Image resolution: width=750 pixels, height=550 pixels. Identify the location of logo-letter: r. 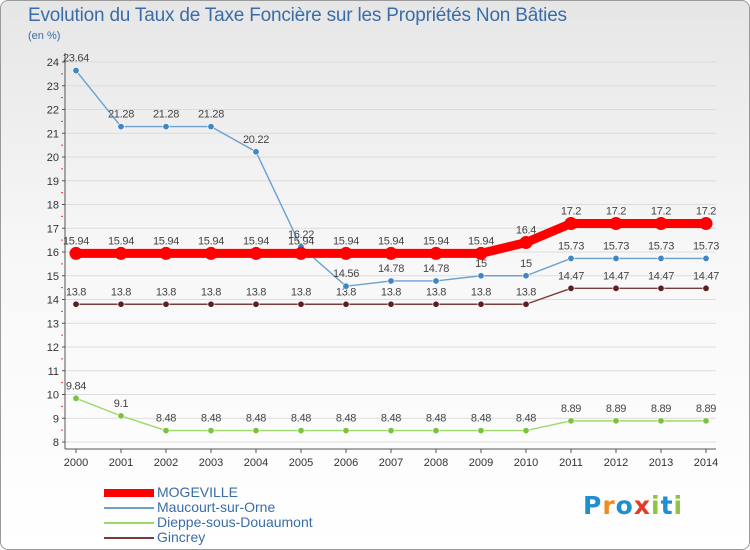
(609, 505).